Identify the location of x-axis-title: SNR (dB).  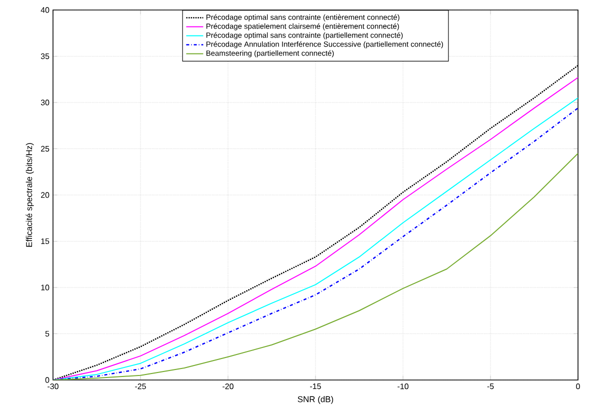
(316, 400).